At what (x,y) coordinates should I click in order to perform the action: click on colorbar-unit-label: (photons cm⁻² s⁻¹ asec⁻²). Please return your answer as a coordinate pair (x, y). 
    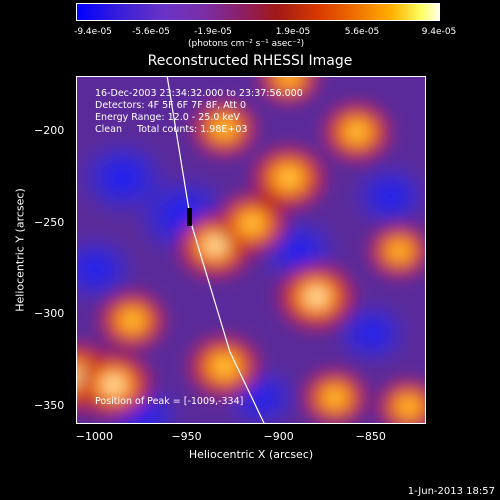
    Looking at the image, I should click on (246, 44).